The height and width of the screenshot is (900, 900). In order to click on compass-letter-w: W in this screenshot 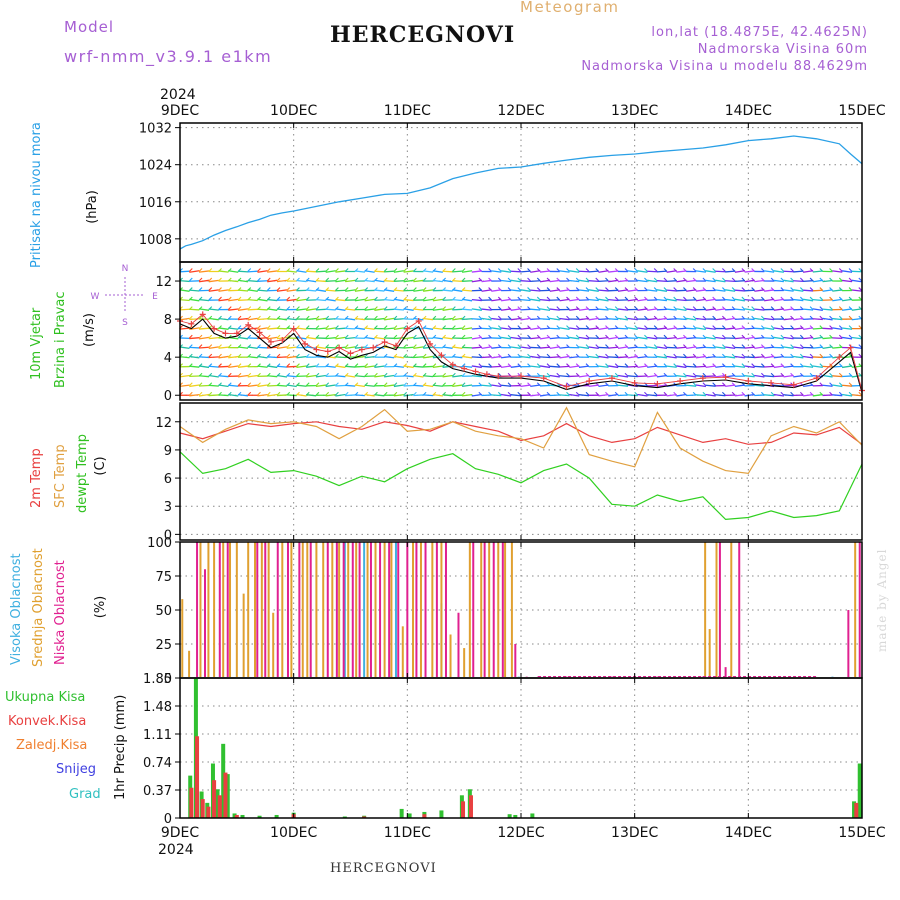, I will do `click(95, 297)`.